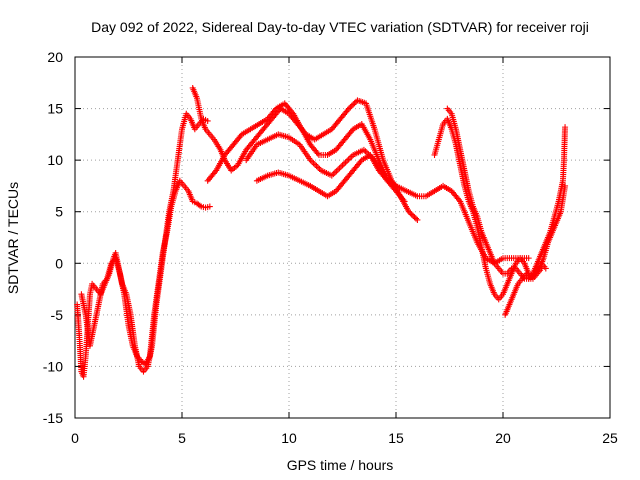  I want to click on x-tick-label: 5, so click(182, 438).